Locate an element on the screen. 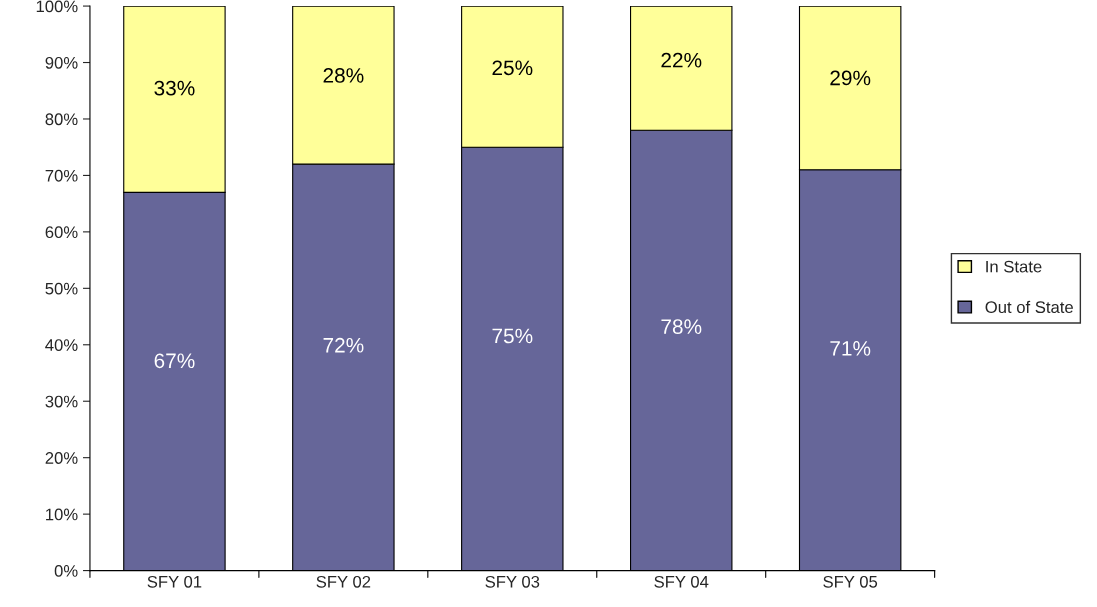  y-tick-label: 90% is located at coordinates (61, 62).